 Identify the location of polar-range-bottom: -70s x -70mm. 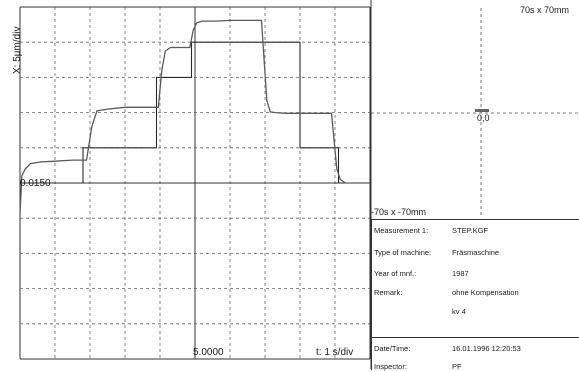
(399, 212).